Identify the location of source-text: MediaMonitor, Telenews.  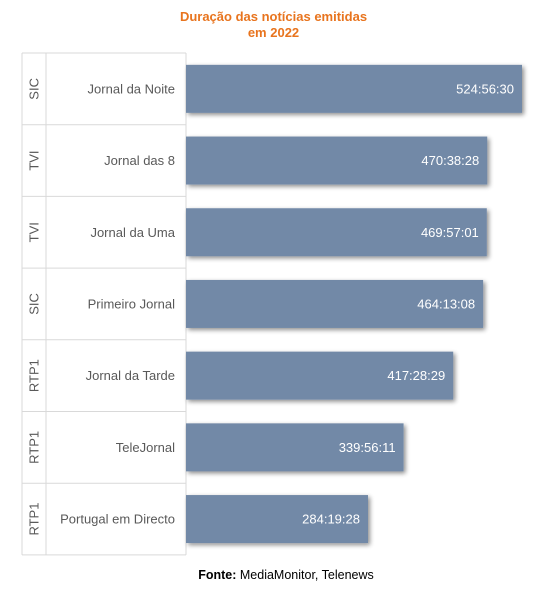
(306, 575).